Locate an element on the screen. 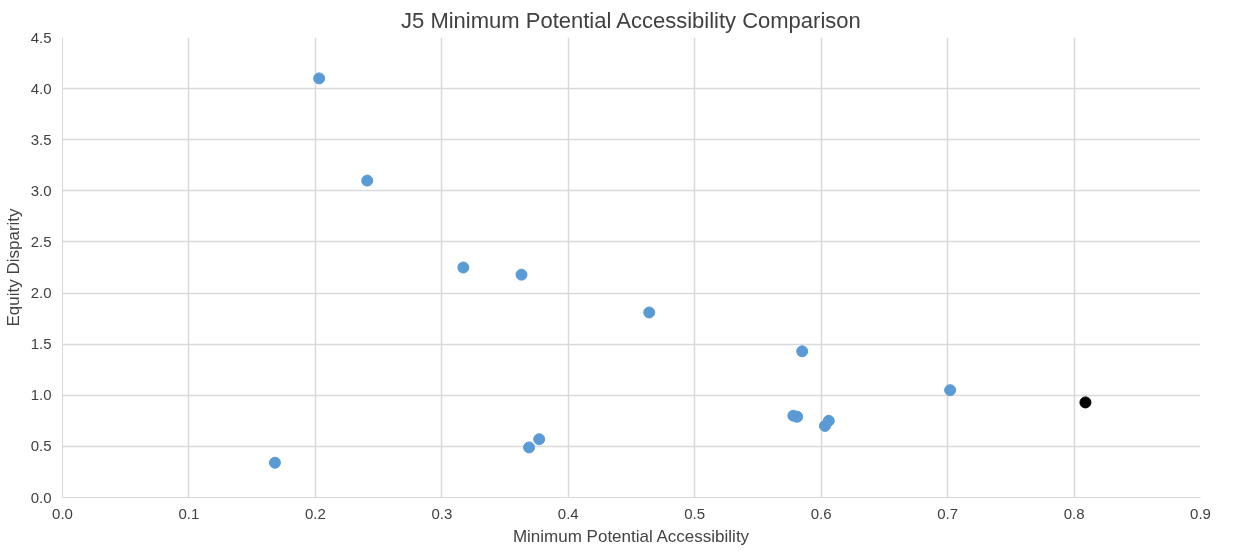  y-tick-label: 1.5 is located at coordinates (41, 344).